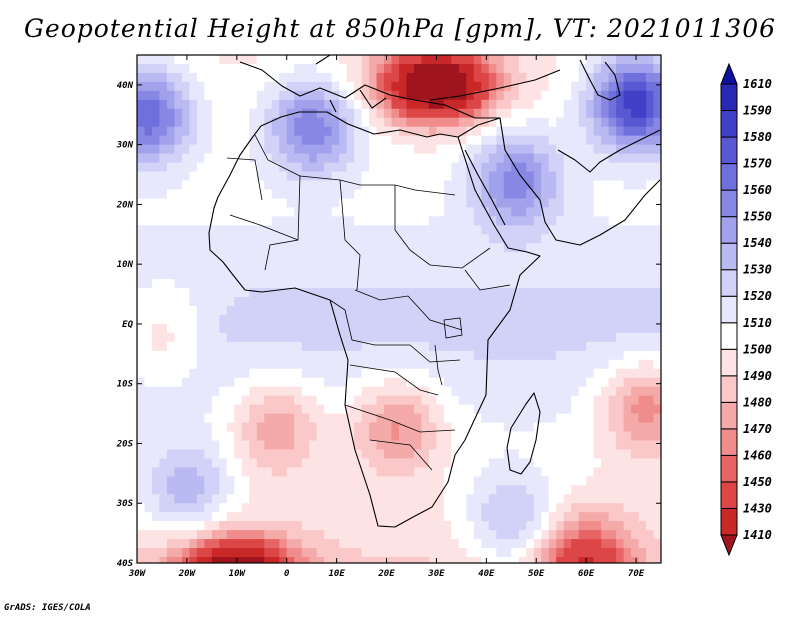  Describe the element at coordinates (125, 205) in the screenshot. I see `lat-tick-label: 20N` at that location.